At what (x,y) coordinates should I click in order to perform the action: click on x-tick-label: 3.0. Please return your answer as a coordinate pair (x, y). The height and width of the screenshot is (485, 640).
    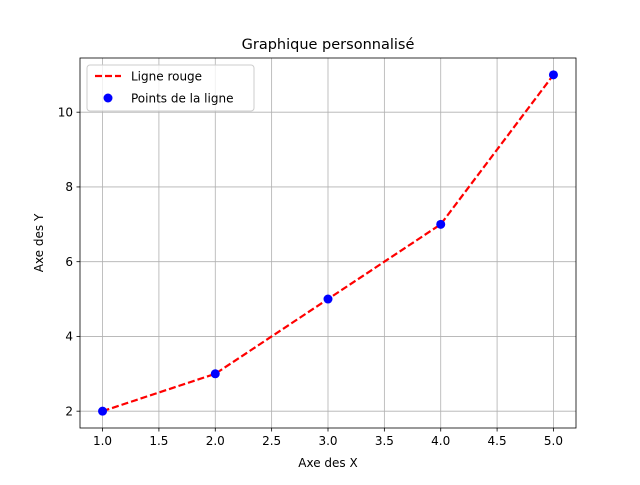
    Looking at the image, I should click on (327, 441).